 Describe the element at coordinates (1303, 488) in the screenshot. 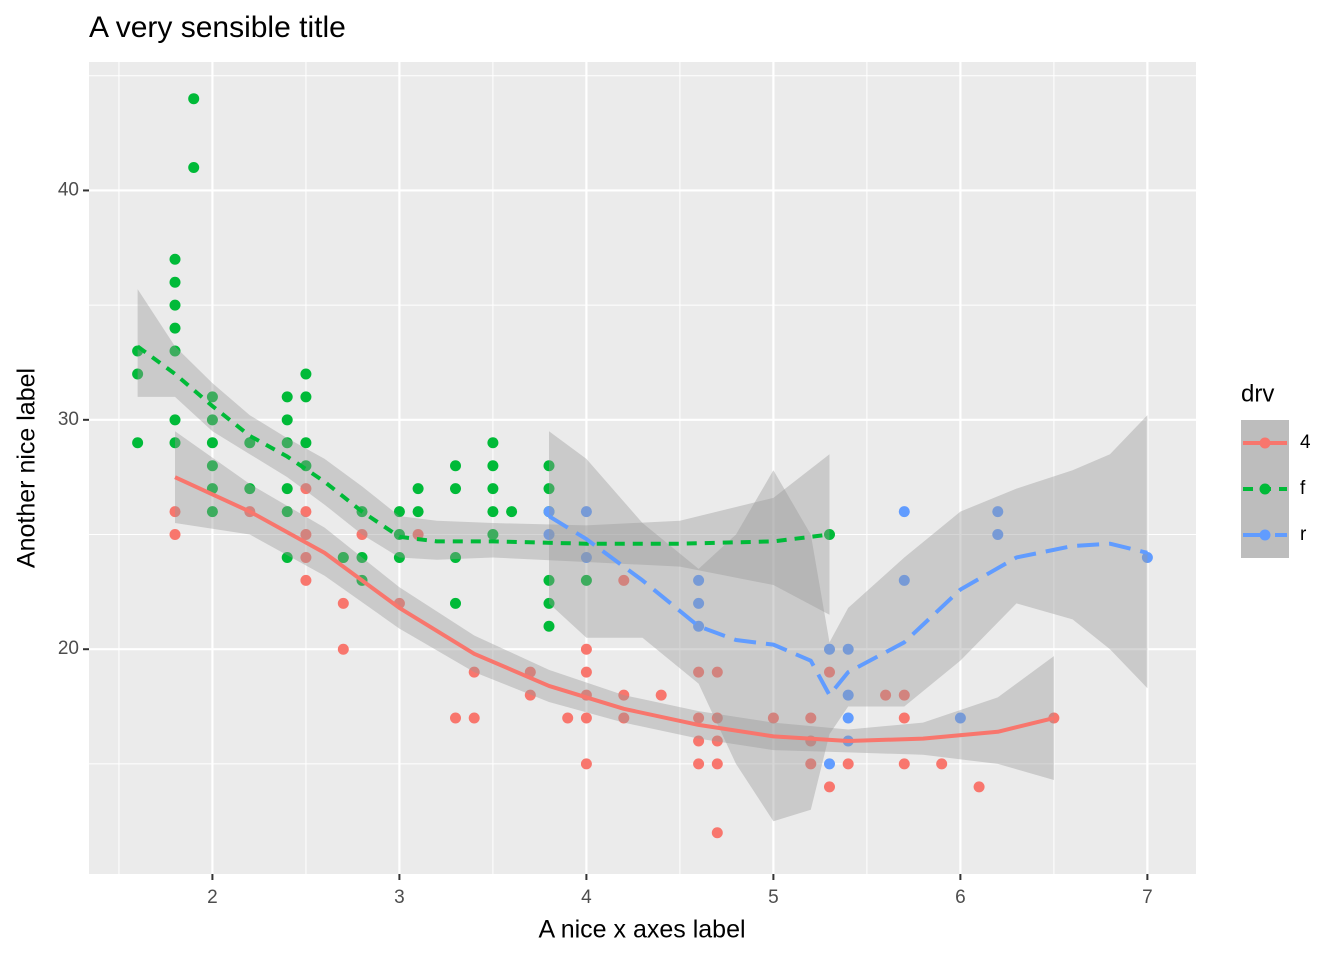

I see `legend-label: f` at that location.